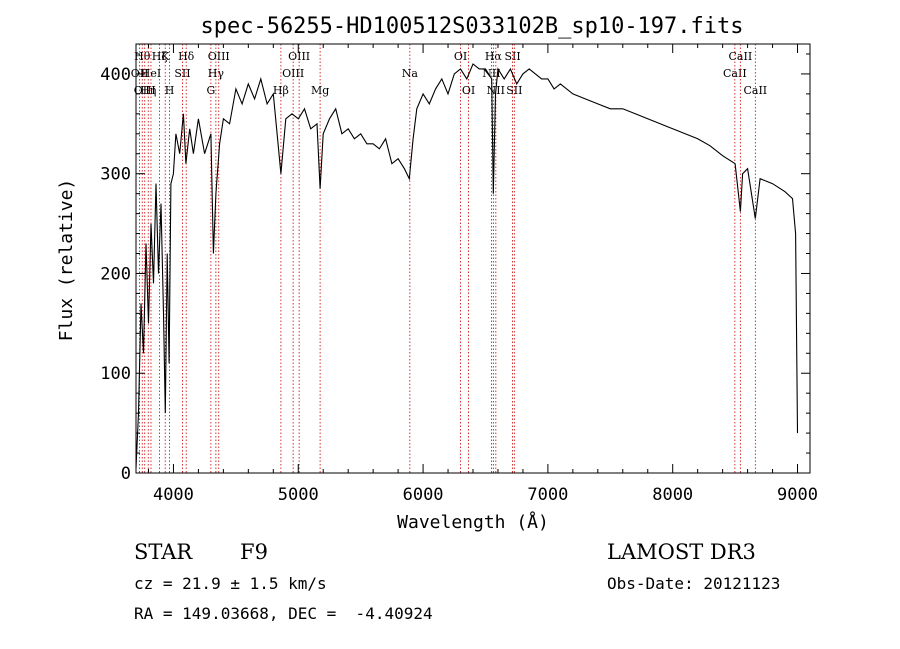 The image size is (900, 649). Describe the element at coordinates (547, 495) in the screenshot. I see `x-tick-label: 7000` at that location.